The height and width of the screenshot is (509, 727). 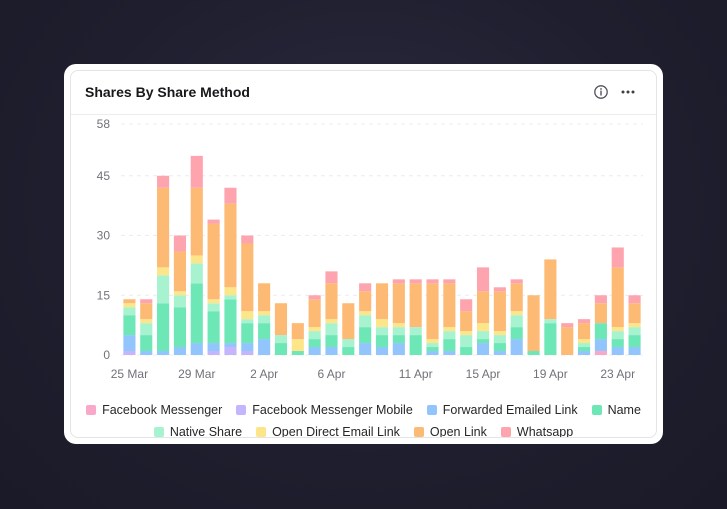 I want to click on legend-item: Facebook Messenger Mobile, so click(x=324, y=410).